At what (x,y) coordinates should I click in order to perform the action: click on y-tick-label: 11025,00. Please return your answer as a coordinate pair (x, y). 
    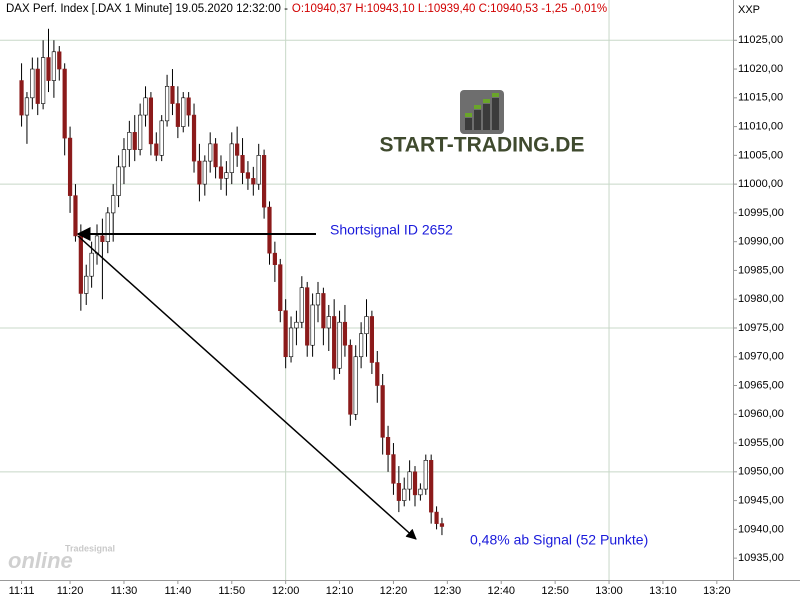
    Looking at the image, I should click on (760, 40).